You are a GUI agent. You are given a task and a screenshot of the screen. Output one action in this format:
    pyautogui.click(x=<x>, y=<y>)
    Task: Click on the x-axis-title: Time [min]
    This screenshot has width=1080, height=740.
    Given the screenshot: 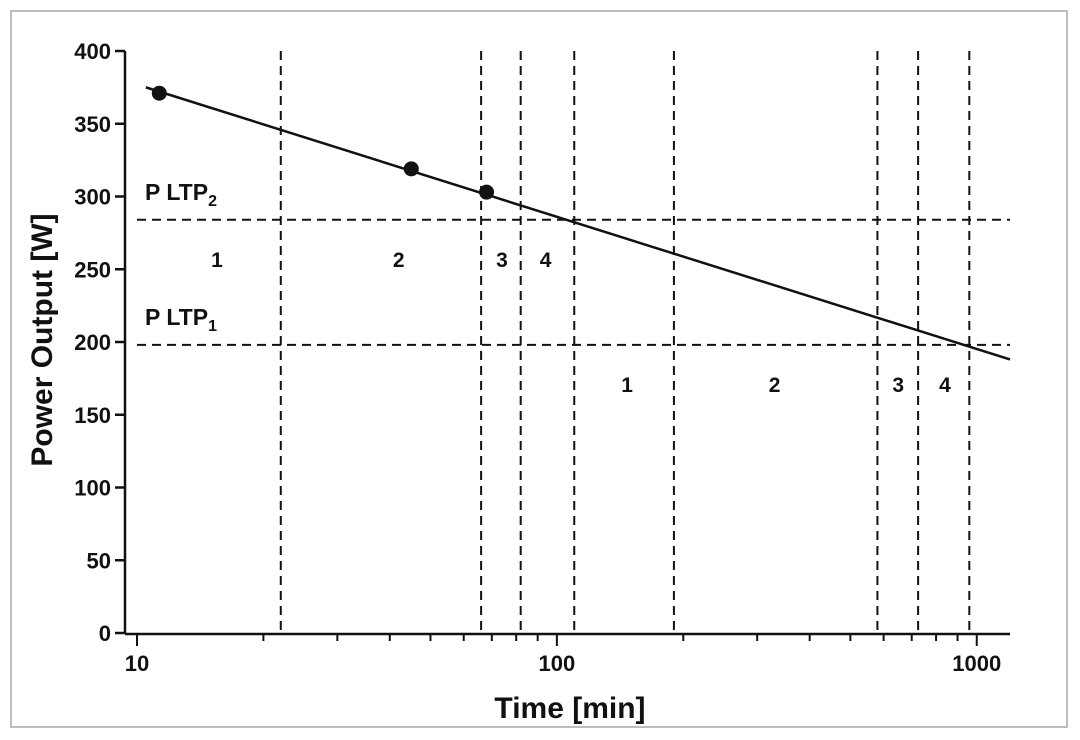 What is the action you would take?
    pyautogui.click(x=569, y=708)
    